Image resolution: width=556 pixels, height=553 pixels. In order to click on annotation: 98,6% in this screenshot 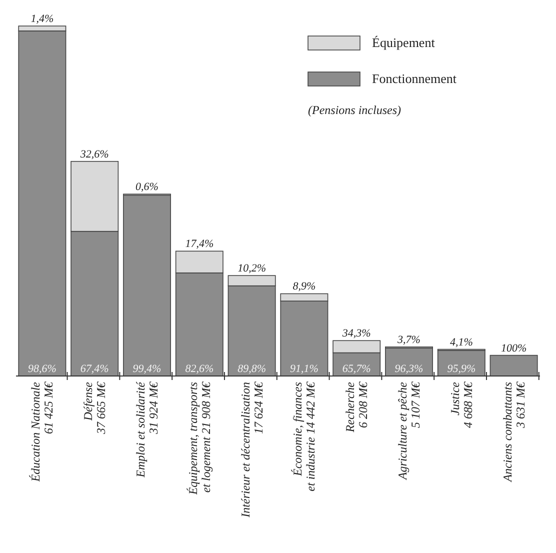, I will do `click(42, 369)`.